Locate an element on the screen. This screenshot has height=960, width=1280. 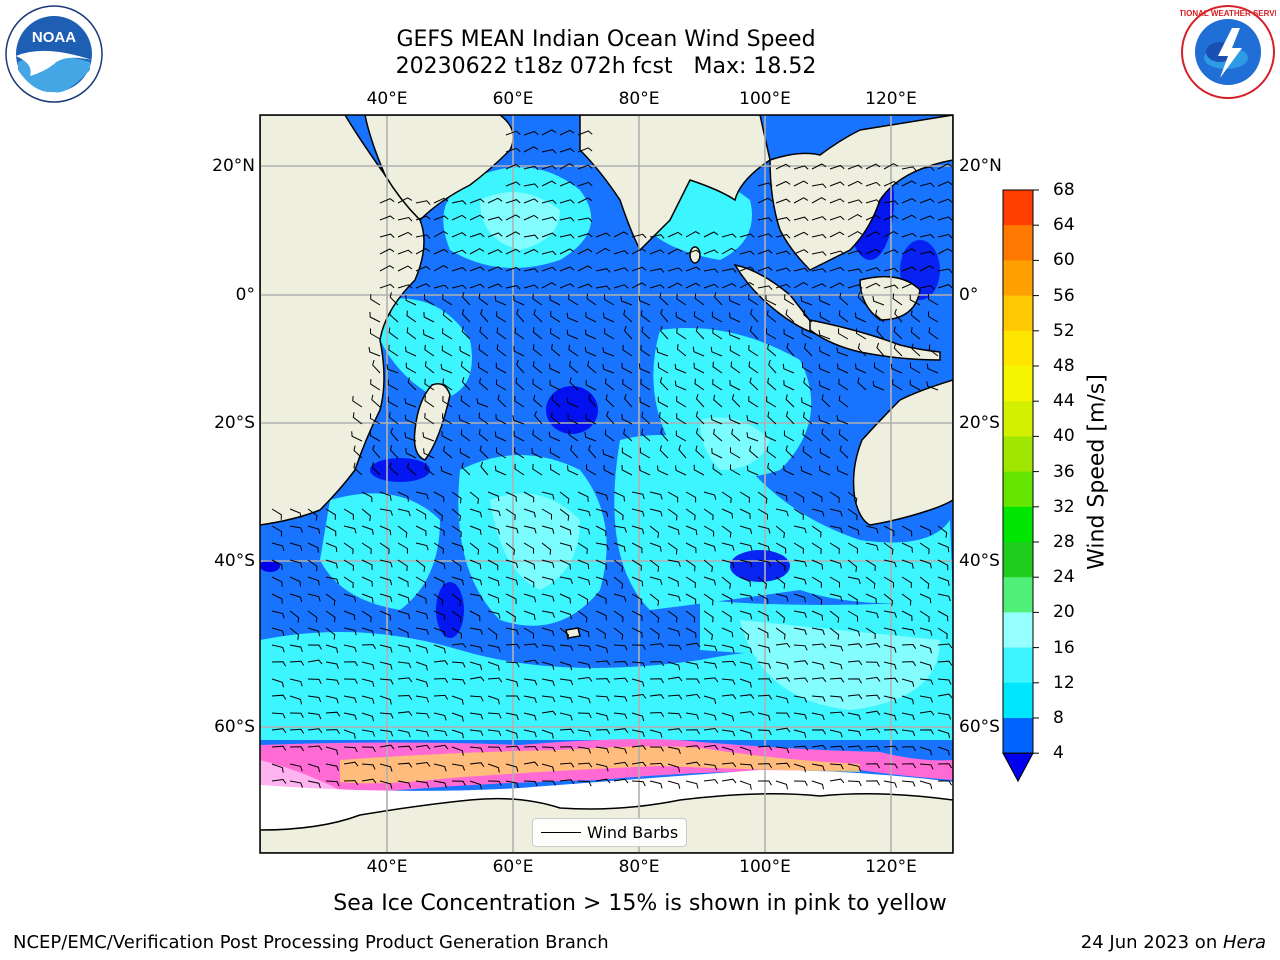
colorbar-tick-label: 64 is located at coordinates (1064, 225).